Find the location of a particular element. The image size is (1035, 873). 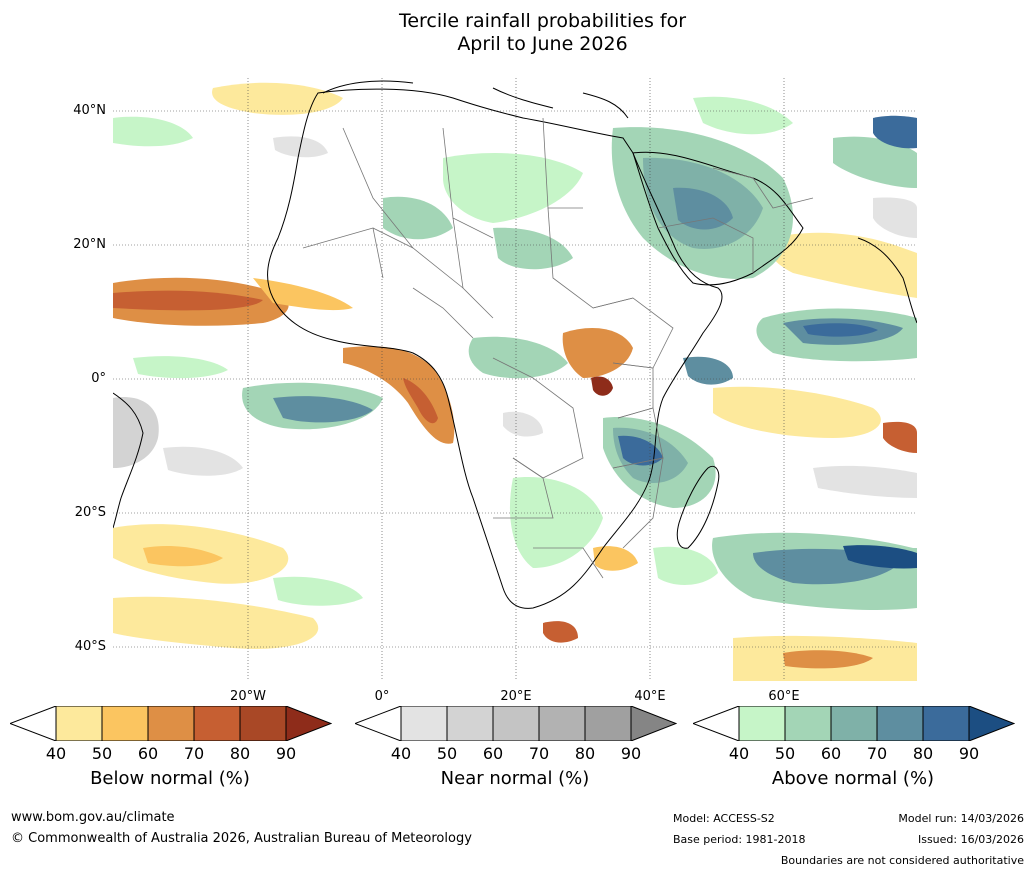

near-normal-central-atlantic is located at coordinates (203, 461).